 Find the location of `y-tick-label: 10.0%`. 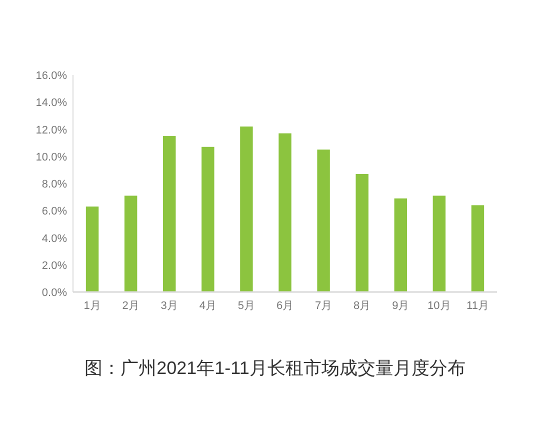

y-tick-label: 10.0% is located at coordinates (52, 157).